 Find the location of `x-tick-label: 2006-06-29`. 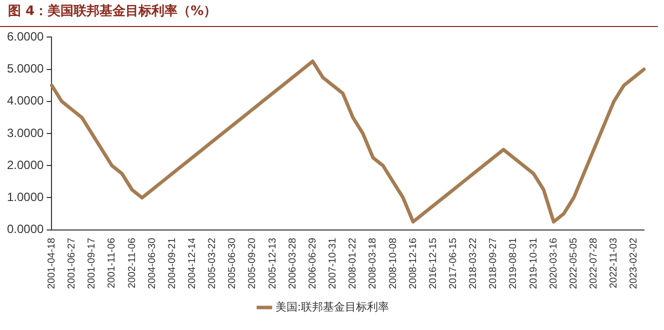

x-tick-label: 2006-06-29 is located at coordinates (312, 263).